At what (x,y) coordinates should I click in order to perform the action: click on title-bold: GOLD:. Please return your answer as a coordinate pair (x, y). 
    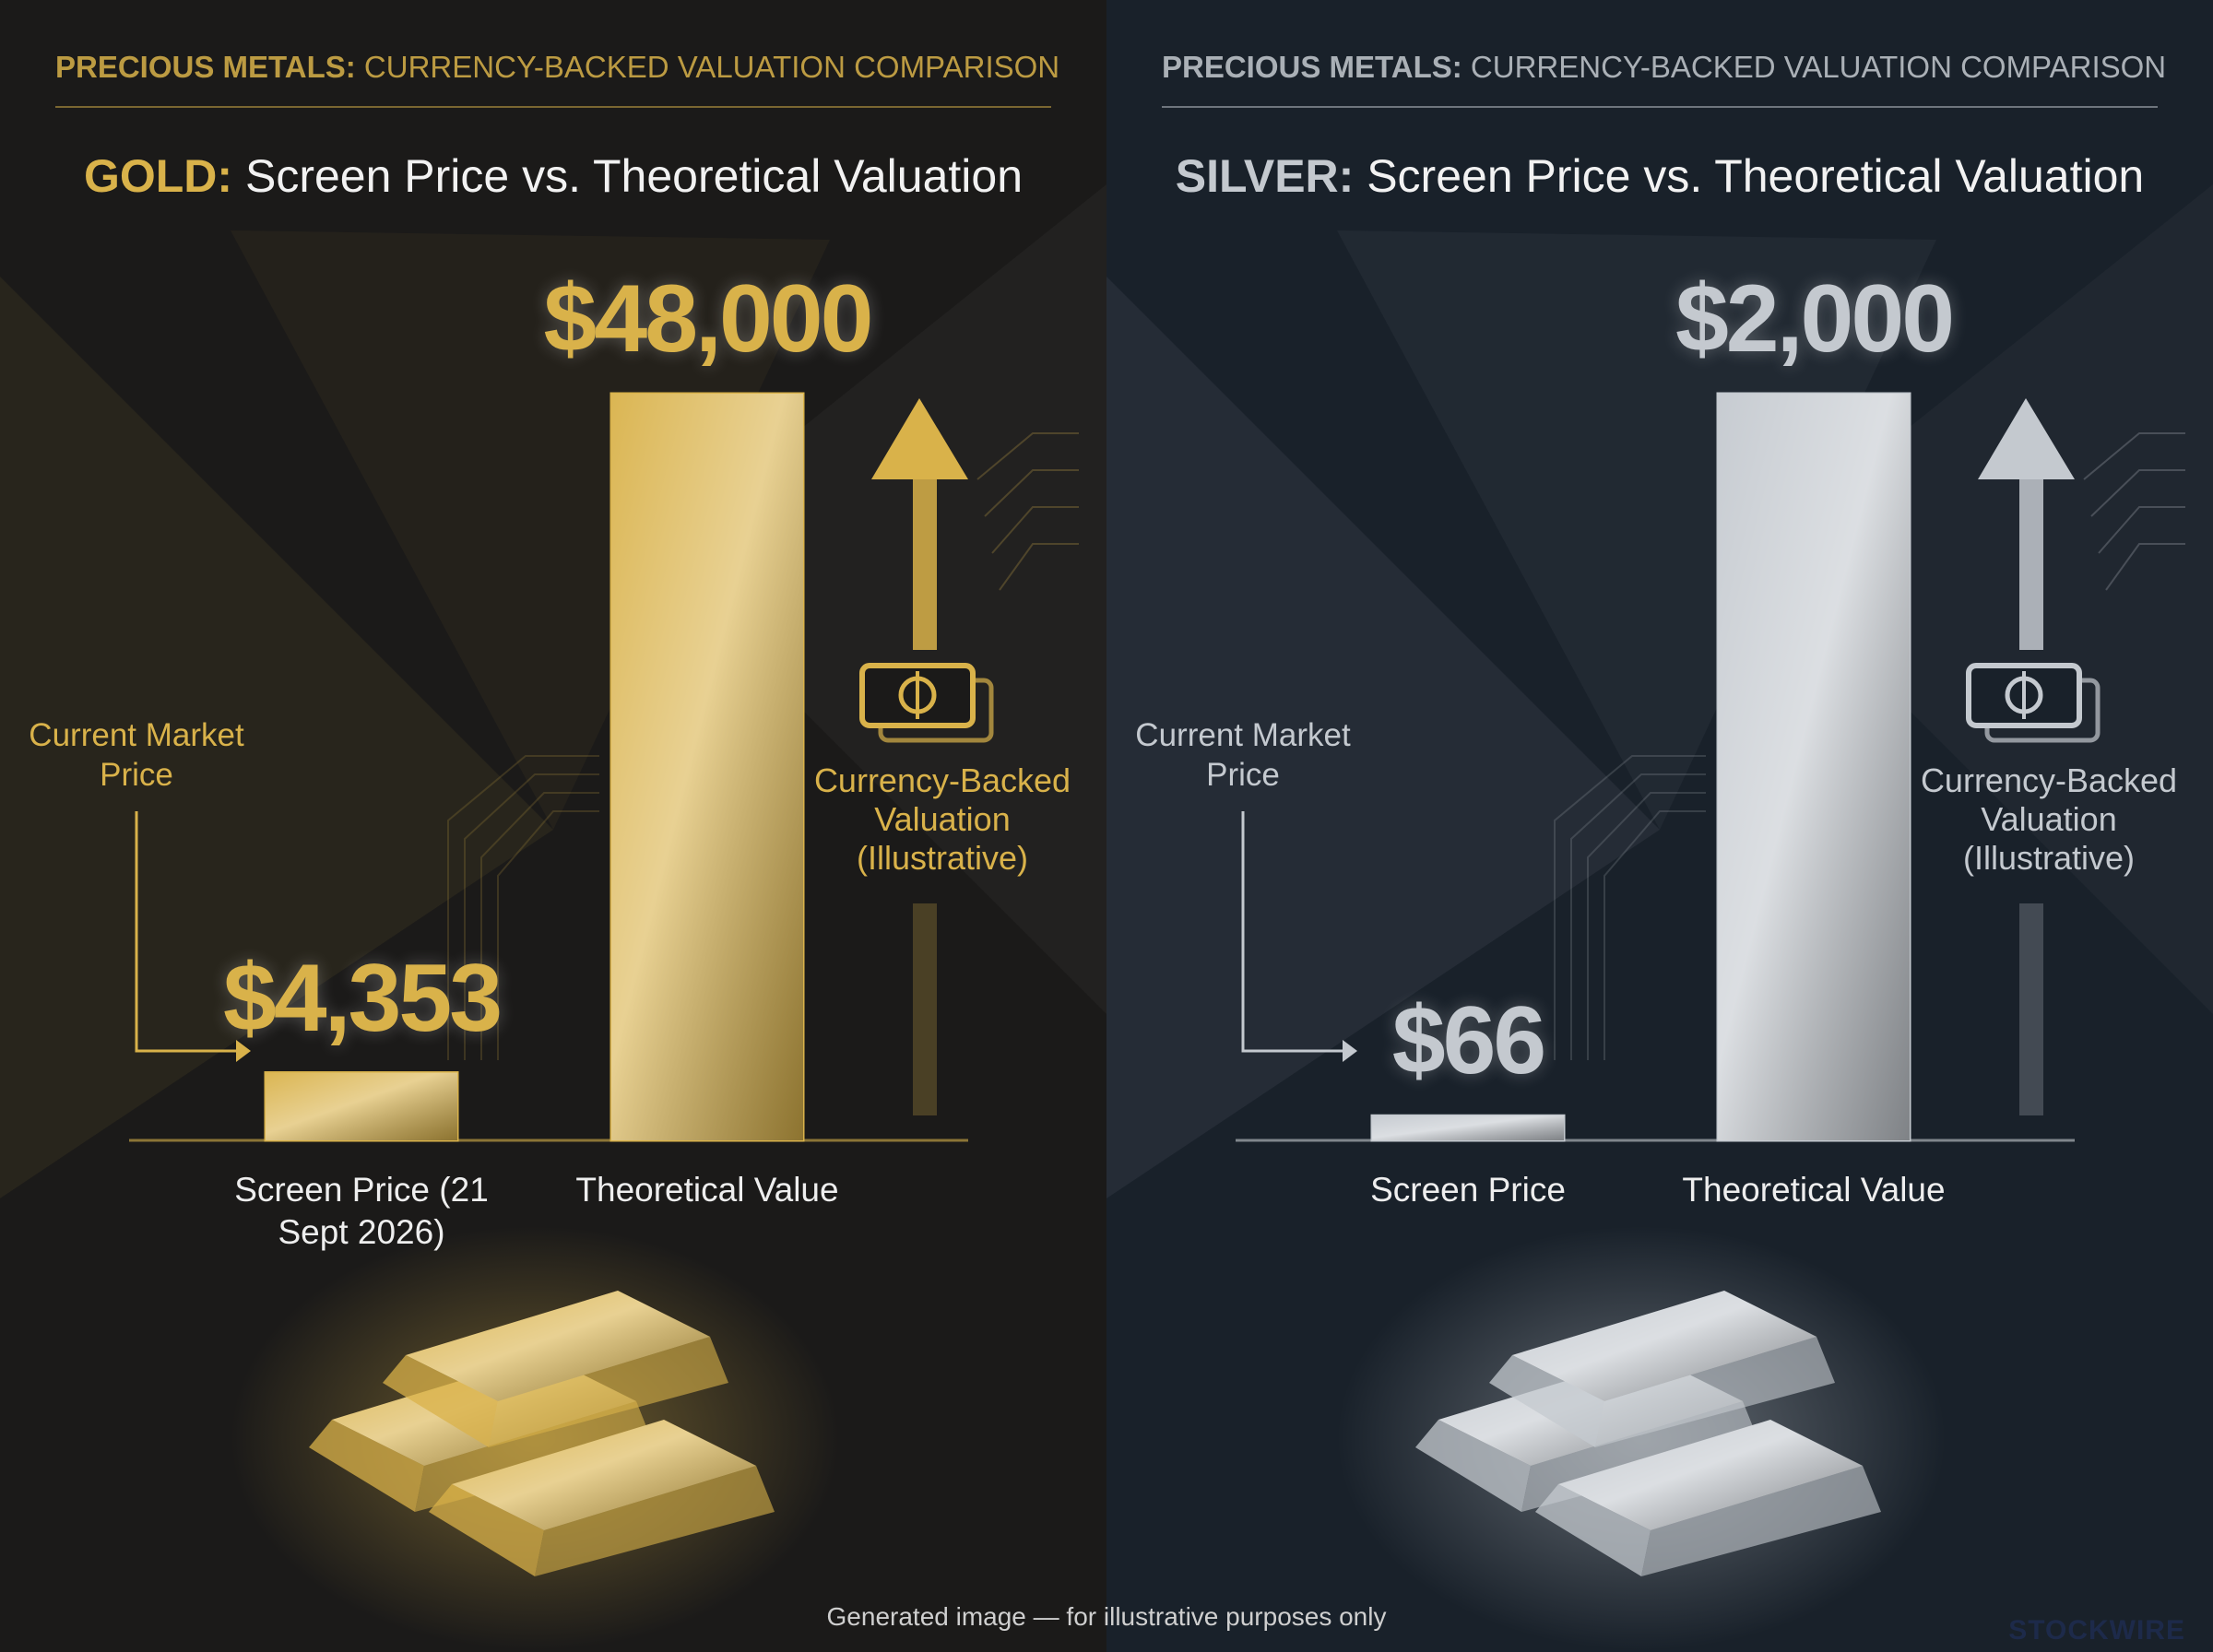
    Looking at the image, I should click on (158, 176).